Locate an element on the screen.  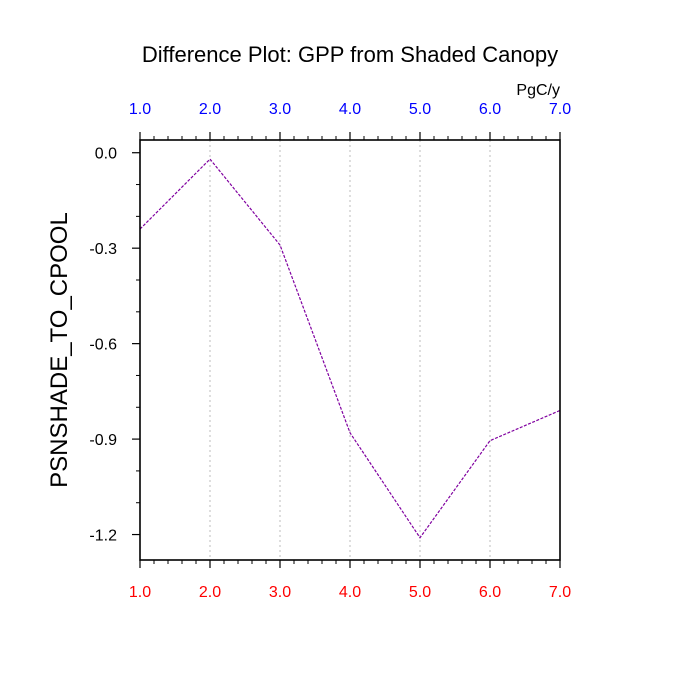
chart-title: Difference Plot: GPP from Shaded Canopy is located at coordinates (350, 54).